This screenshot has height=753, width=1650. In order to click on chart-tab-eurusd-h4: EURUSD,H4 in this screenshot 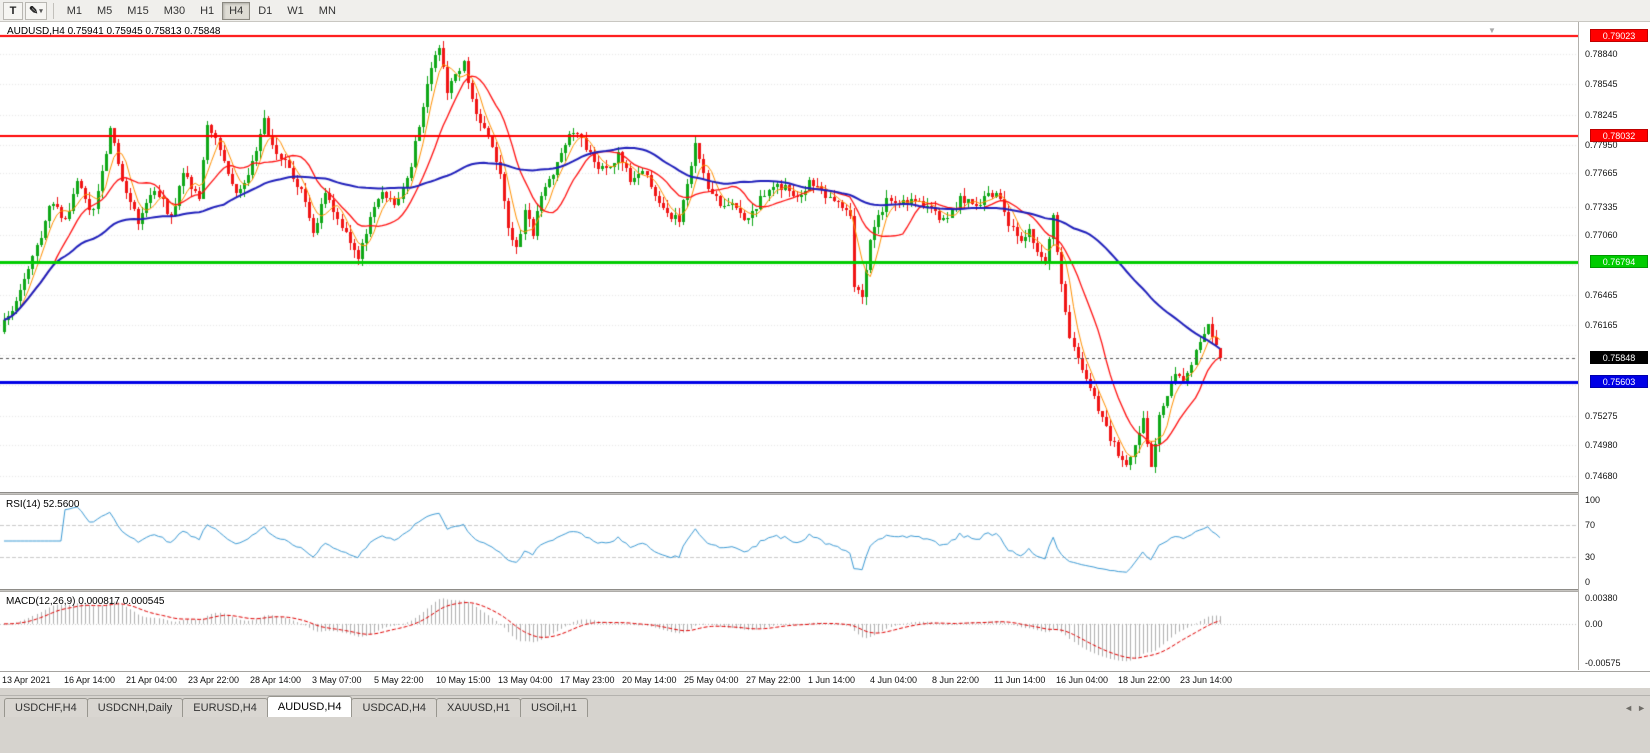, I will do `click(225, 707)`.